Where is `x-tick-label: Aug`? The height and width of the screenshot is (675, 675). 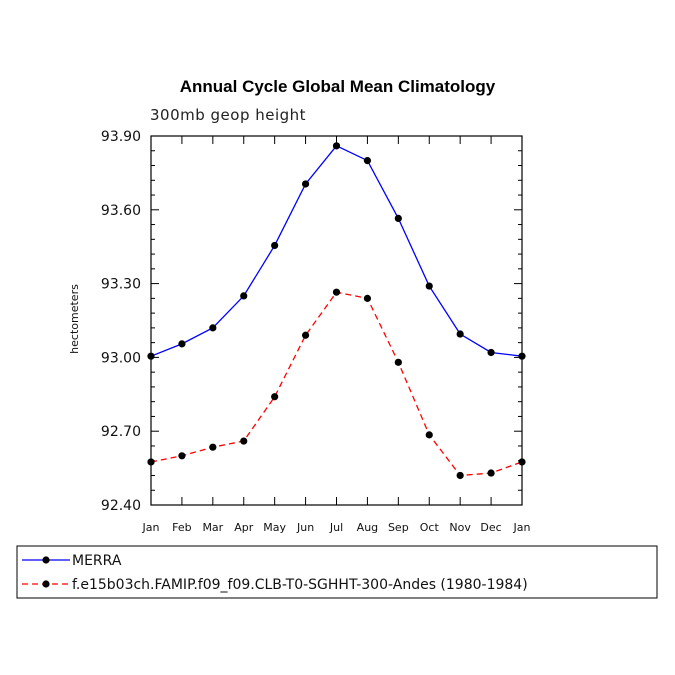
x-tick-label: Aug is located at coordinates (367, 527).